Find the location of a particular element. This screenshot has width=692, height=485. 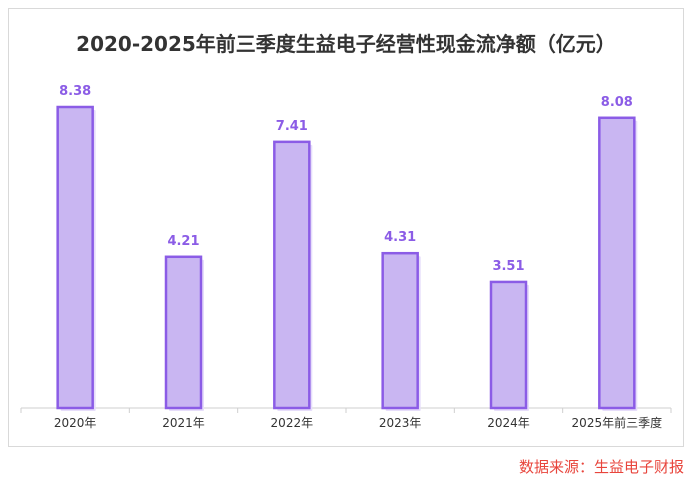

bar-value-label: 4.31 is located at coordinates (400, 237).